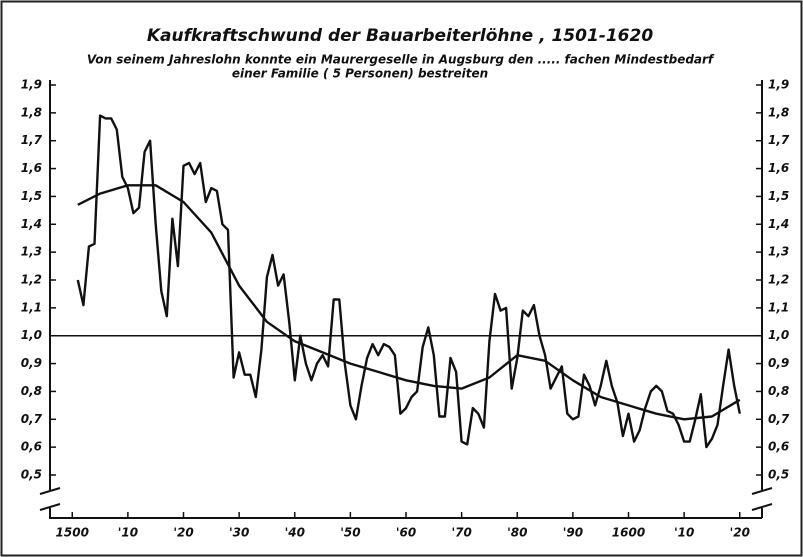 Image resolution: width=803 pixels, height=557 pixels. Describe the element at coordinates (778, 391) in the screenshot. I see `y2-tick-label: 0,8` at that location.